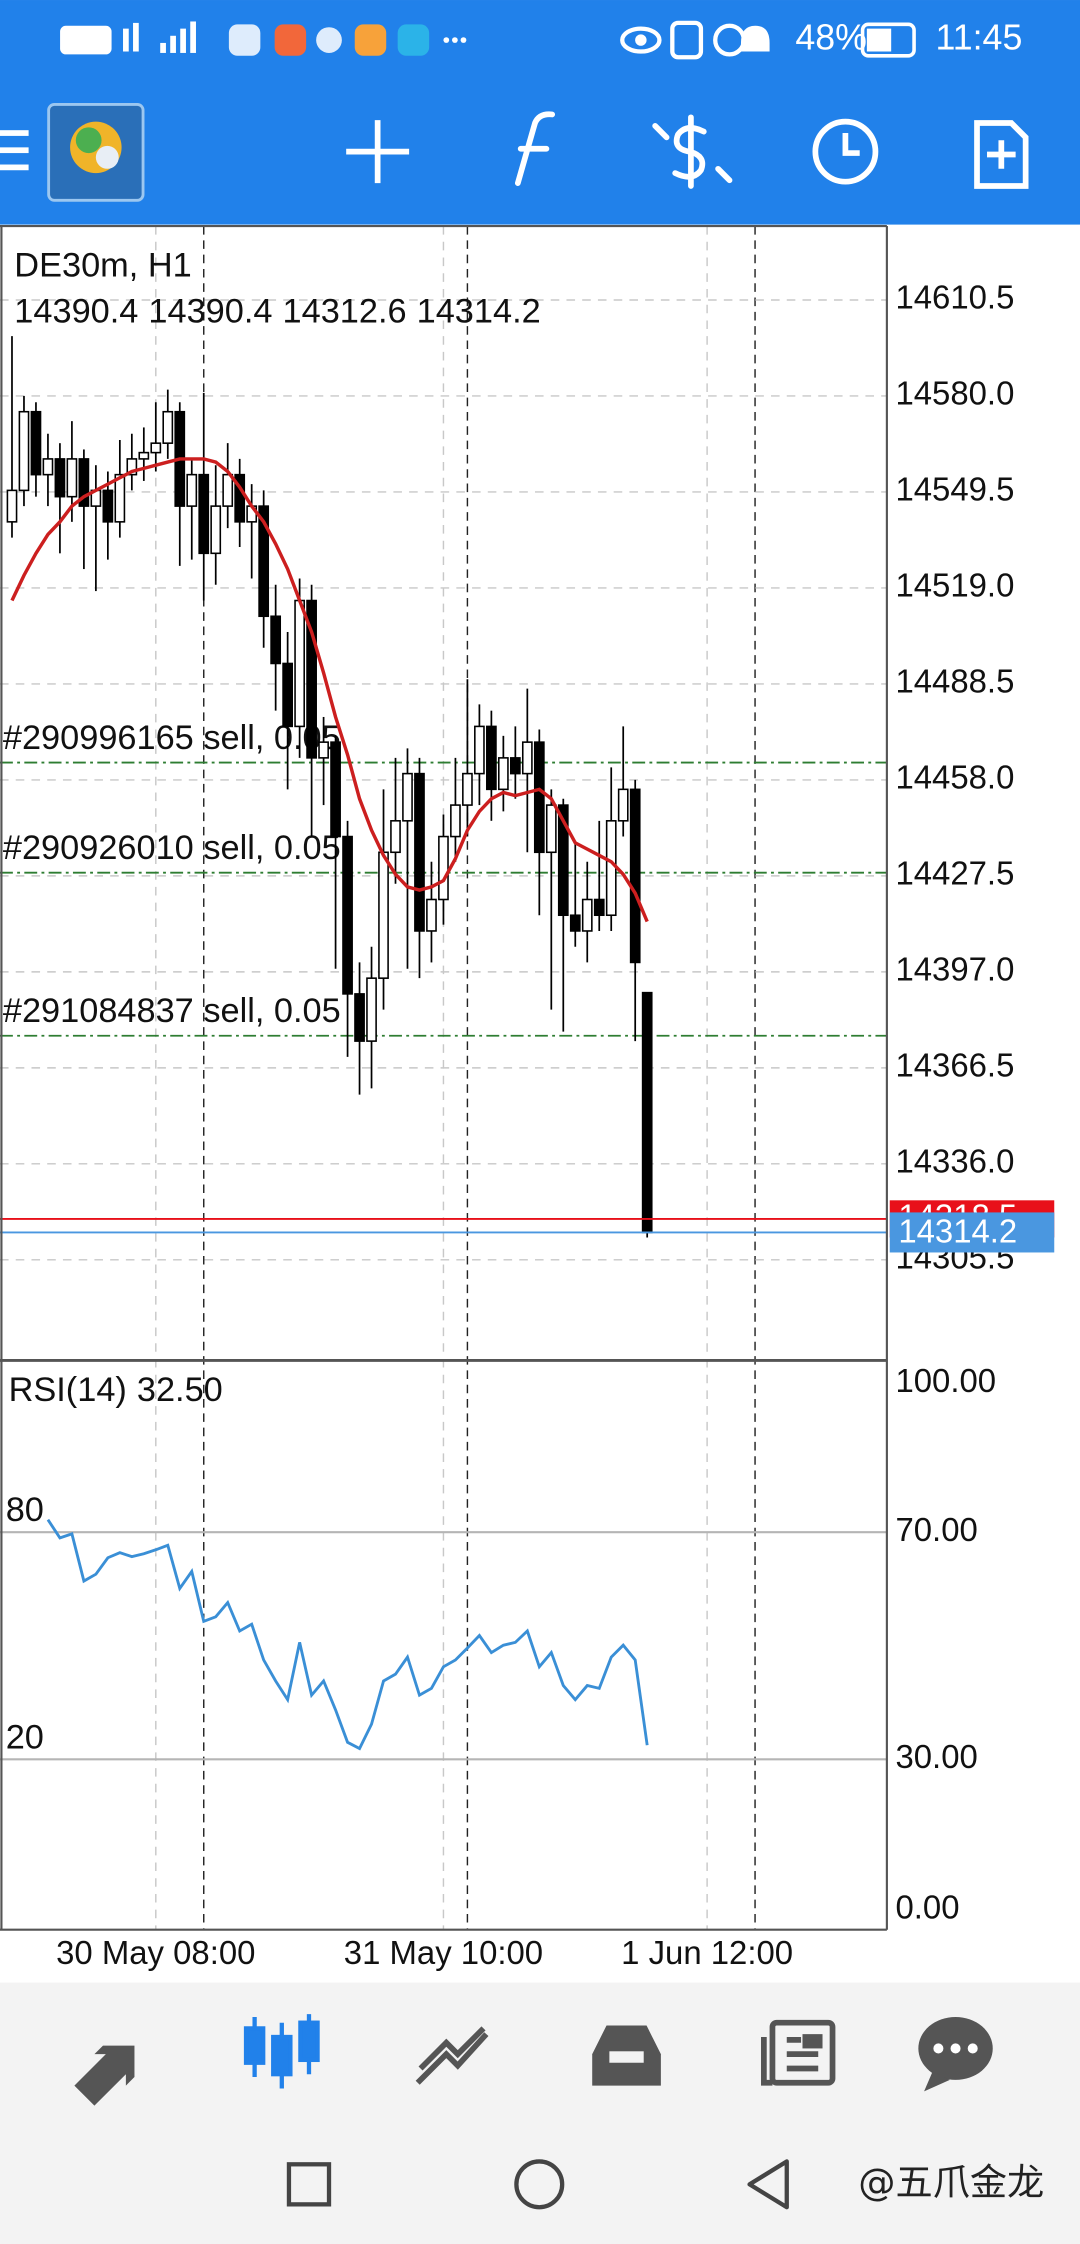 The width and height of the screenshot is (1080, 2244). I want to click on bid-label: 14314.2, so click(957, 1231).